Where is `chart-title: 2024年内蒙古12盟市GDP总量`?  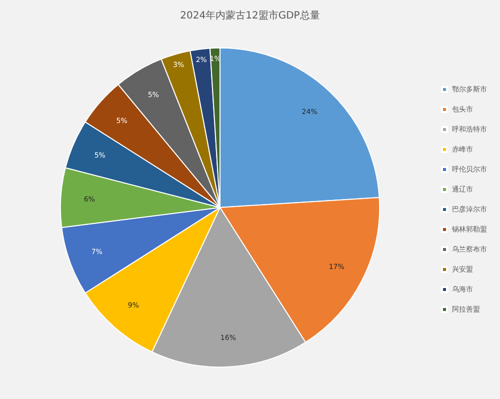
chart-title: 2024年内蒙古12盟市GDP总量 is located at coordinates (250, 16).